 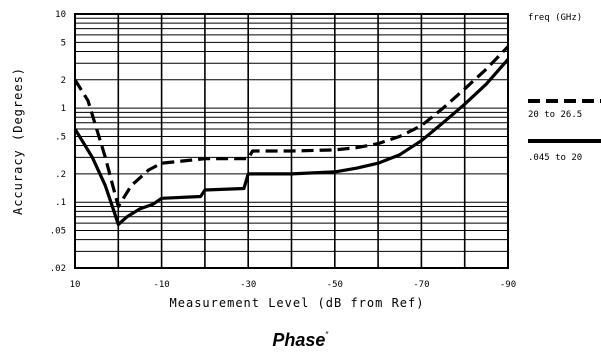 What do you see at coordinates (564, 131) in the screenshot?
I see `legend: 20 to 26.5 .045 to 20` at bounding box center [564, 131].